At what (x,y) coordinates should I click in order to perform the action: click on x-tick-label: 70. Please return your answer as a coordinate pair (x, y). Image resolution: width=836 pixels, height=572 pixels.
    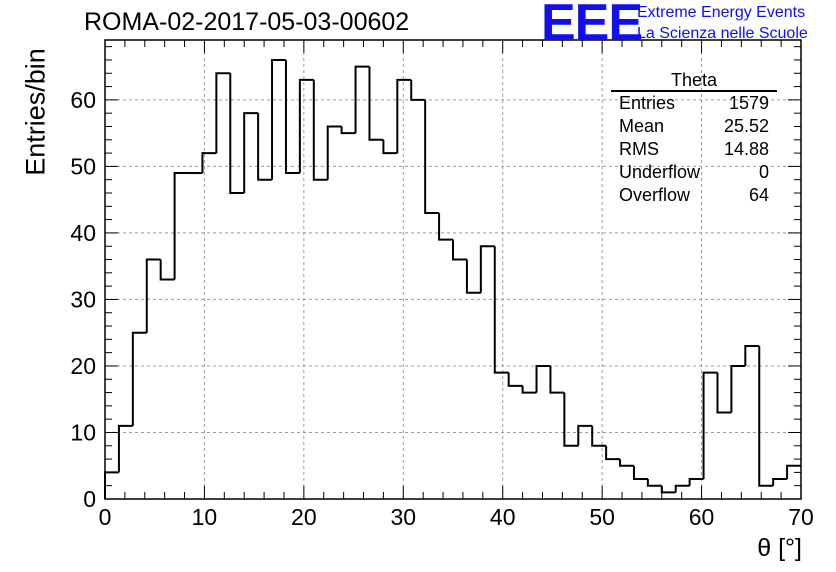
    Looking at the image, I should click on (801, 517).